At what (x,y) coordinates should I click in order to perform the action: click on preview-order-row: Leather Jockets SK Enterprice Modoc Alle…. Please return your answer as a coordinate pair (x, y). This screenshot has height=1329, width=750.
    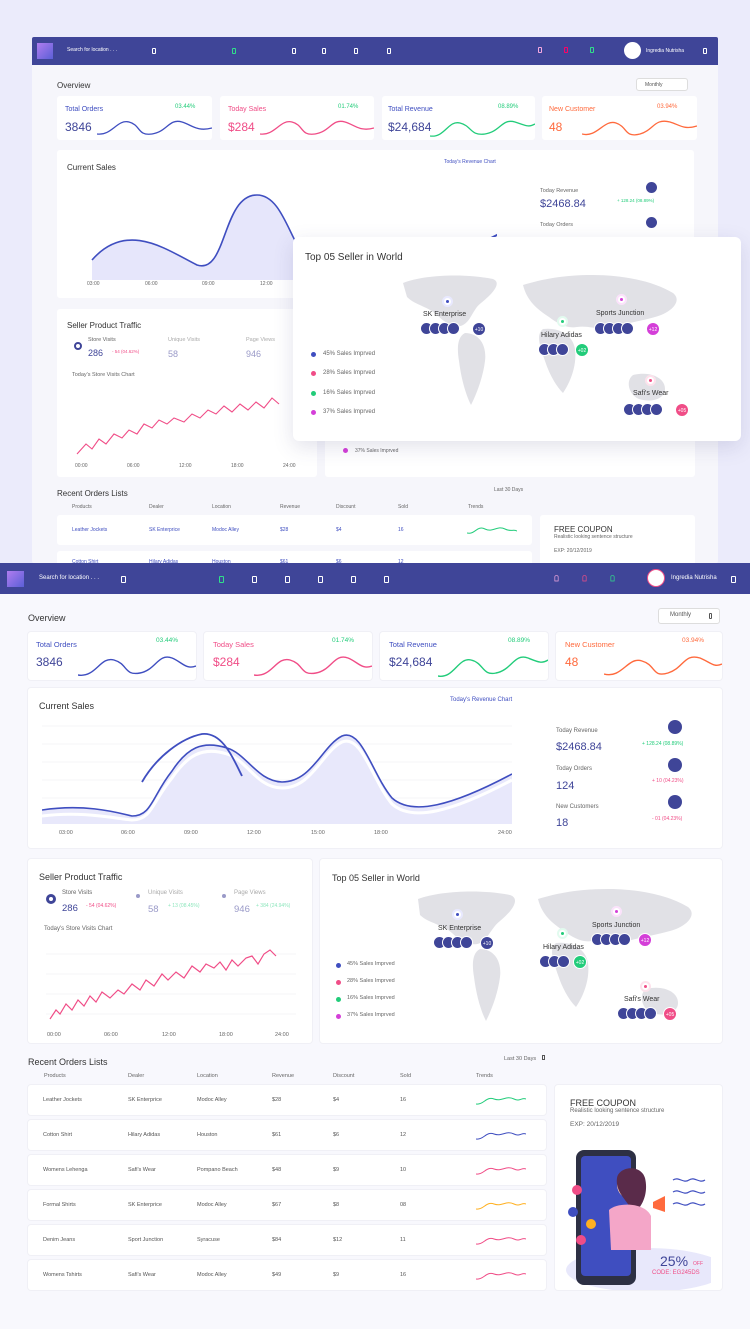
    Looking at the image, I should click on (294, 530).